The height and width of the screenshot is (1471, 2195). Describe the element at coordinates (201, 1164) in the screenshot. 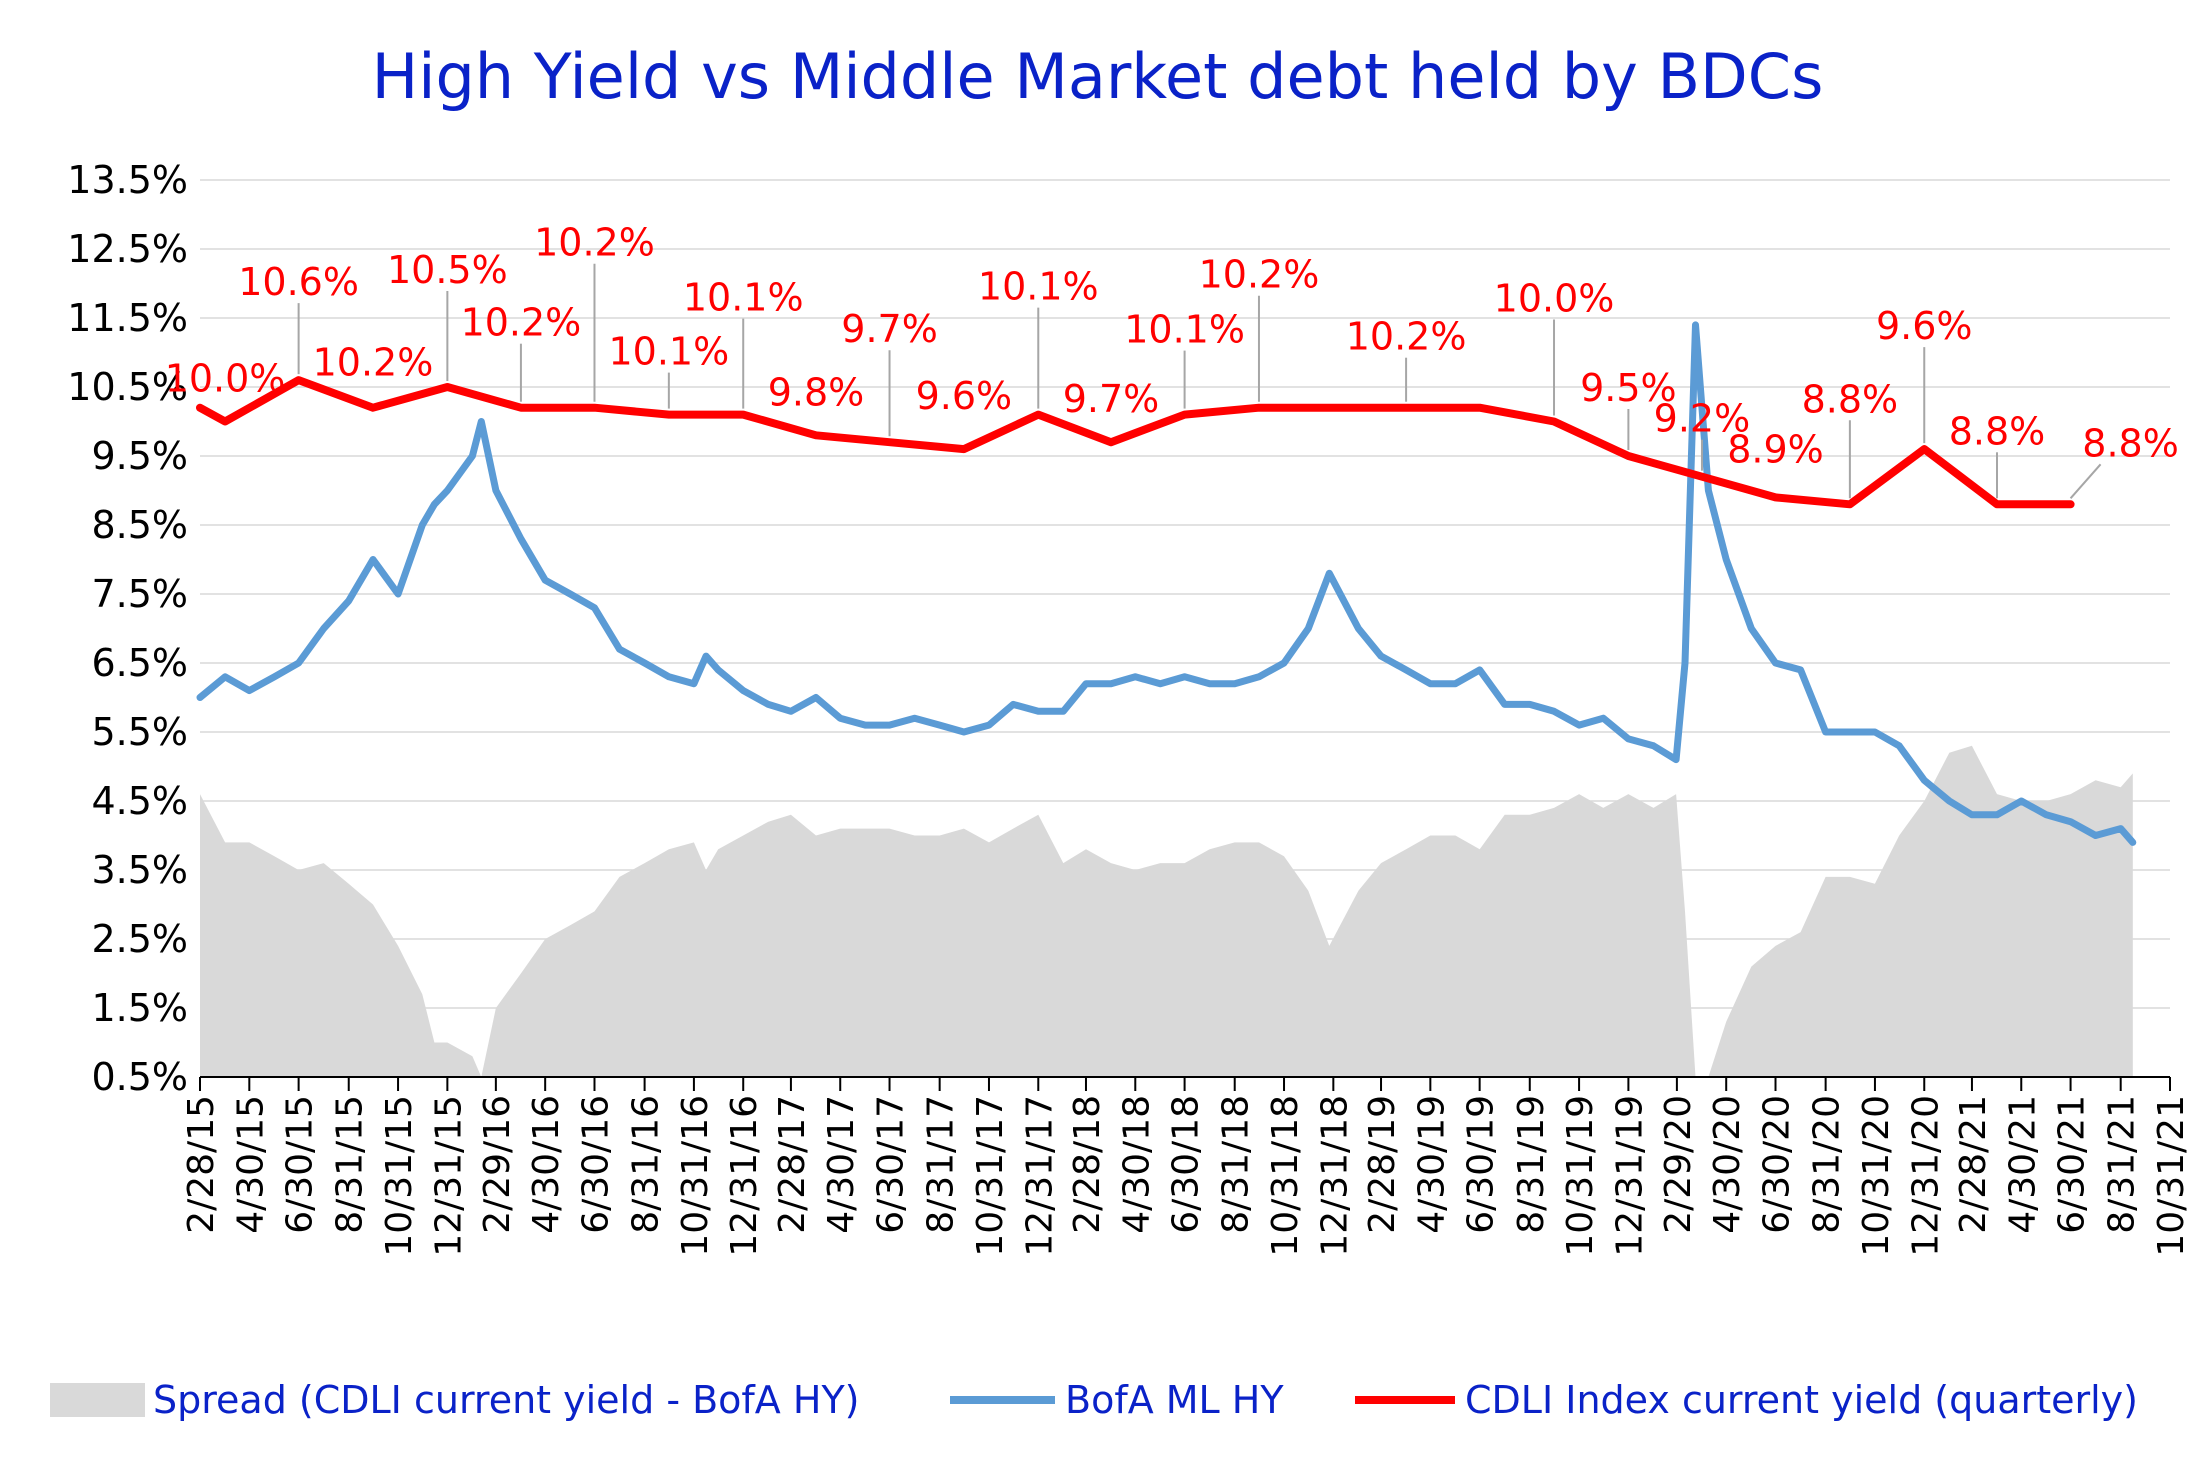

I see `x-tick-label: 2/28/15` at that location.